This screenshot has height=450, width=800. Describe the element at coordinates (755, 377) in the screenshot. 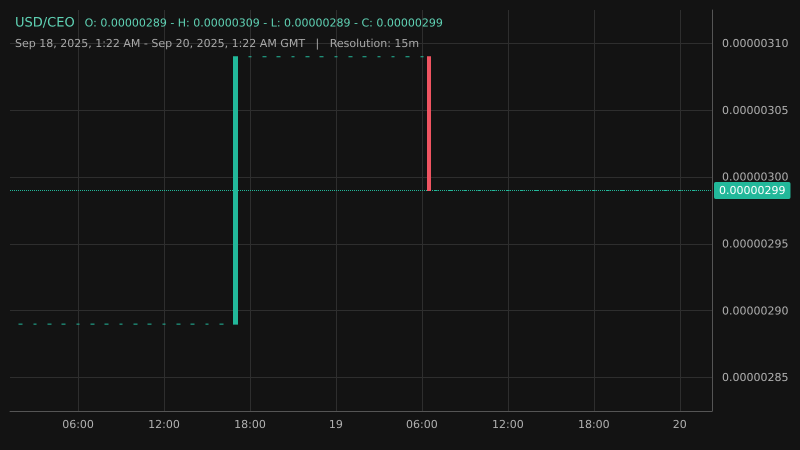

I see `y-tick-label: 0.00000285` at that location.